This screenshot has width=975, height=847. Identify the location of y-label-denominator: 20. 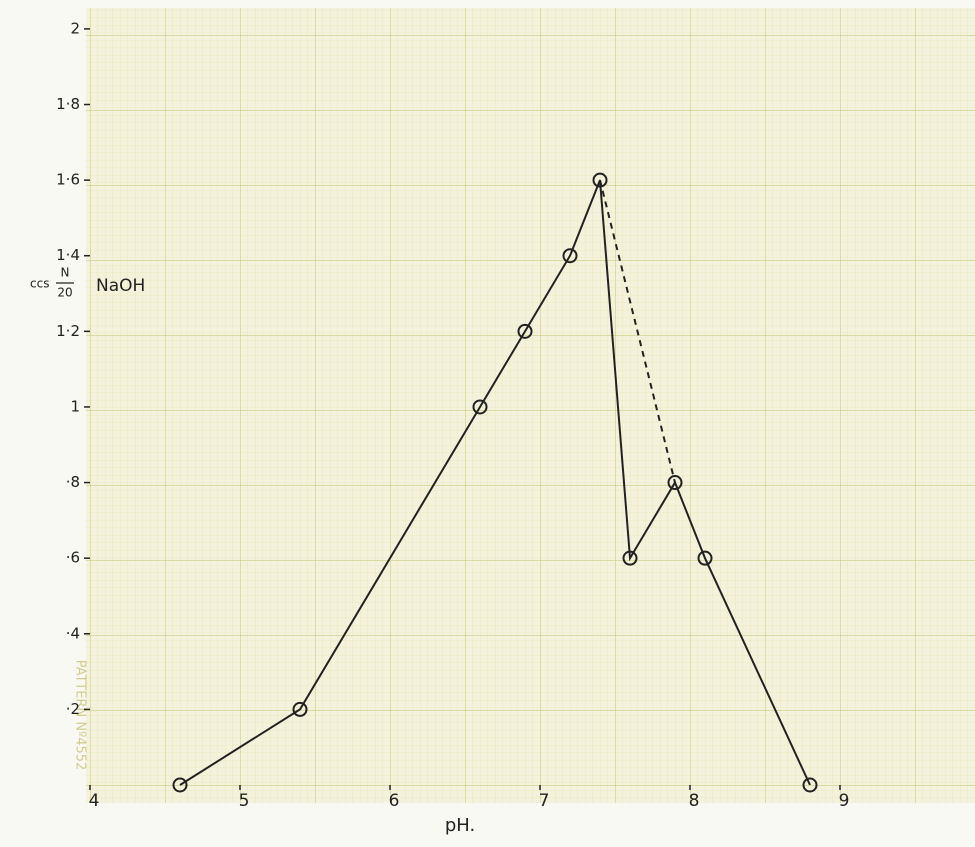
(64, 293).